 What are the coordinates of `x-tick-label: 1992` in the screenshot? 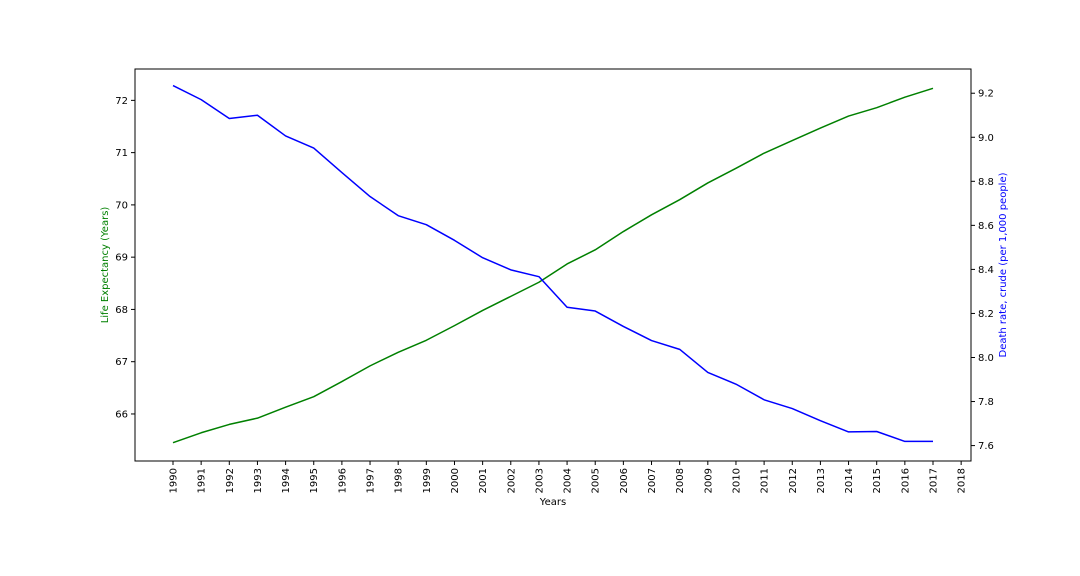 It's located at (230, 480).